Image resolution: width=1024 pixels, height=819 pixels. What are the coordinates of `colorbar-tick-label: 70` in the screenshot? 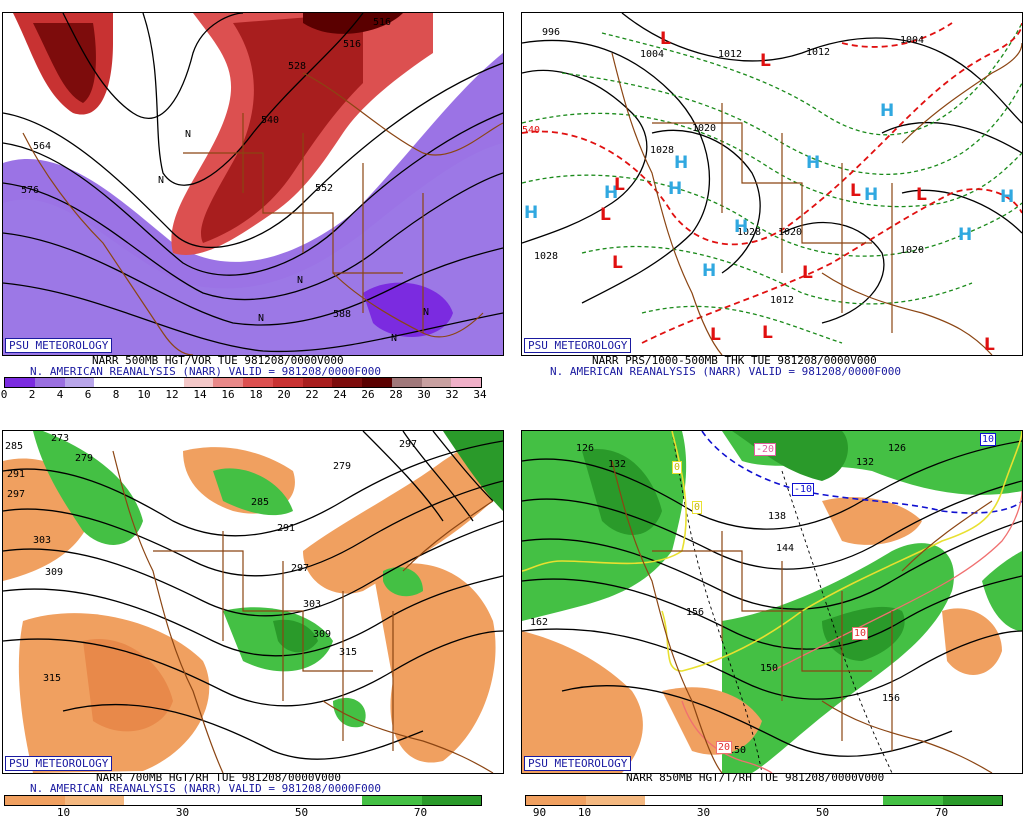 It's located at (420, 812).